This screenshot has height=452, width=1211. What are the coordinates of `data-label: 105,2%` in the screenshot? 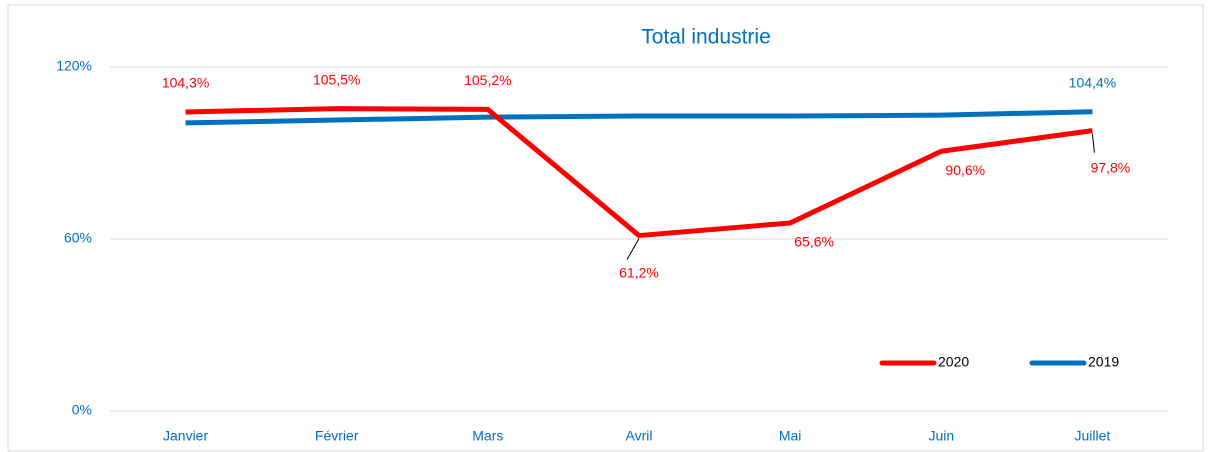 It's located at (487, 80).